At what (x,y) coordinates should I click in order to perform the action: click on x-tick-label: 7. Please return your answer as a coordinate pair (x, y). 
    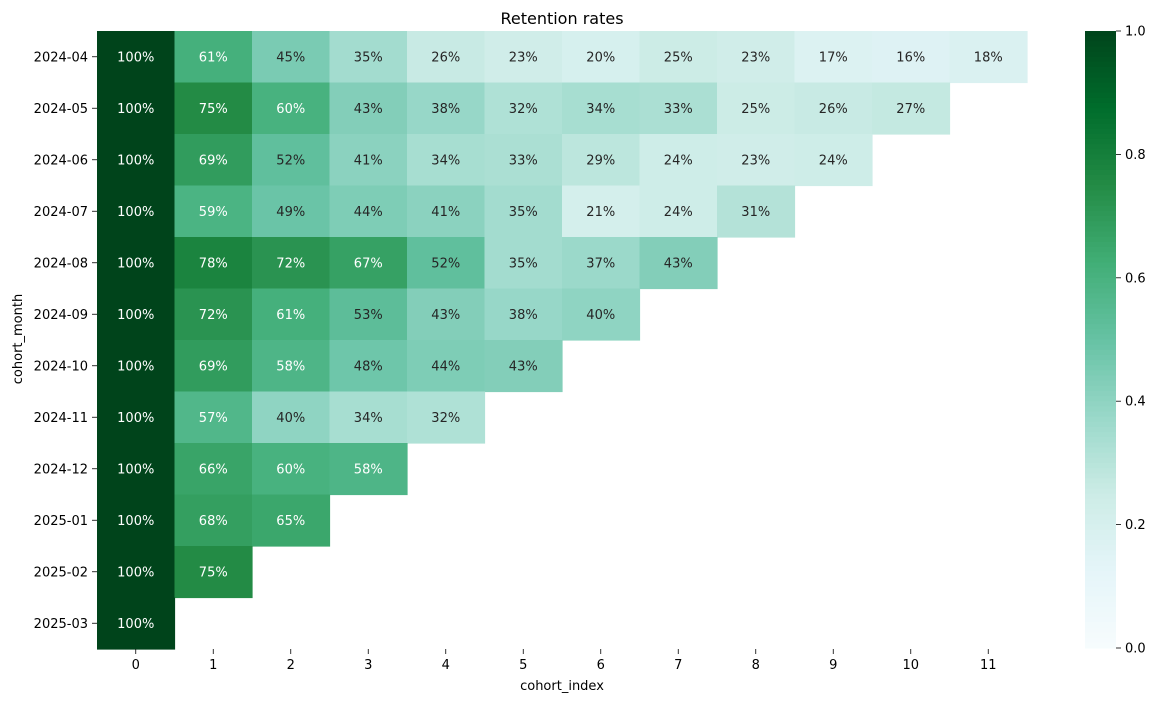
    Looking at the image, I should click on (678, 665).